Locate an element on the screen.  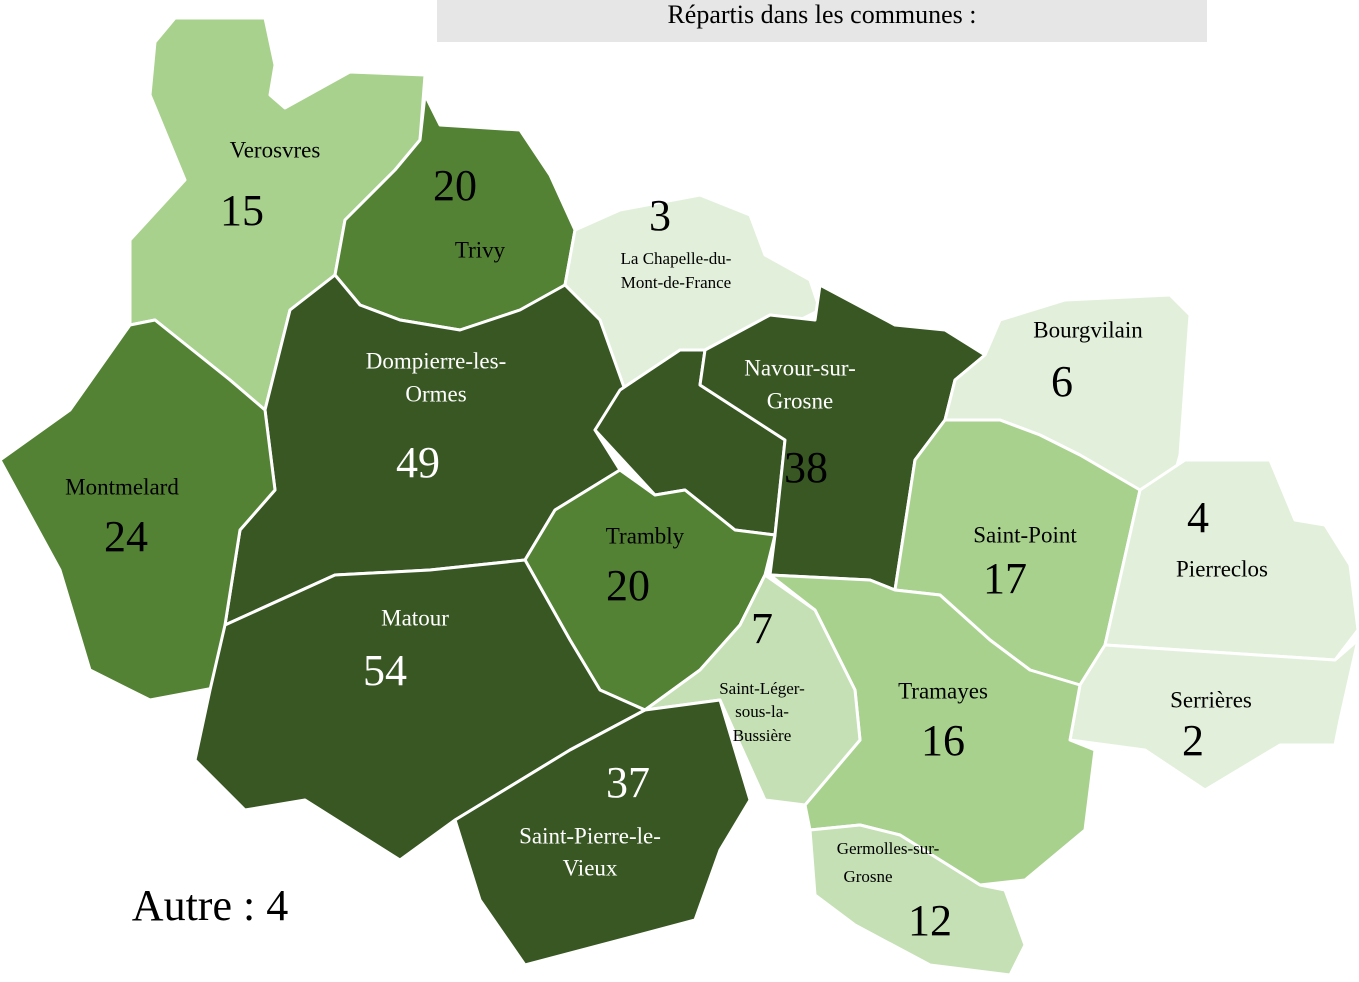
commune-count: 2 is located at coordinates (1193, 740).